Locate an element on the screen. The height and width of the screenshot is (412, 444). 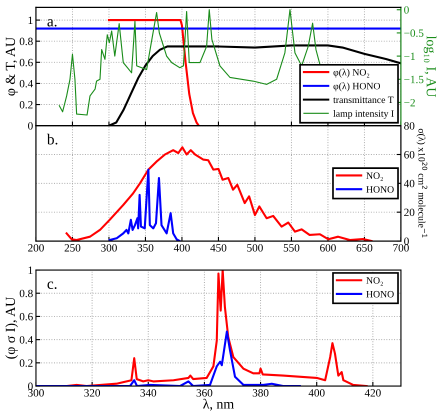
legend-label: HONO is located at coordinates (380, 189).